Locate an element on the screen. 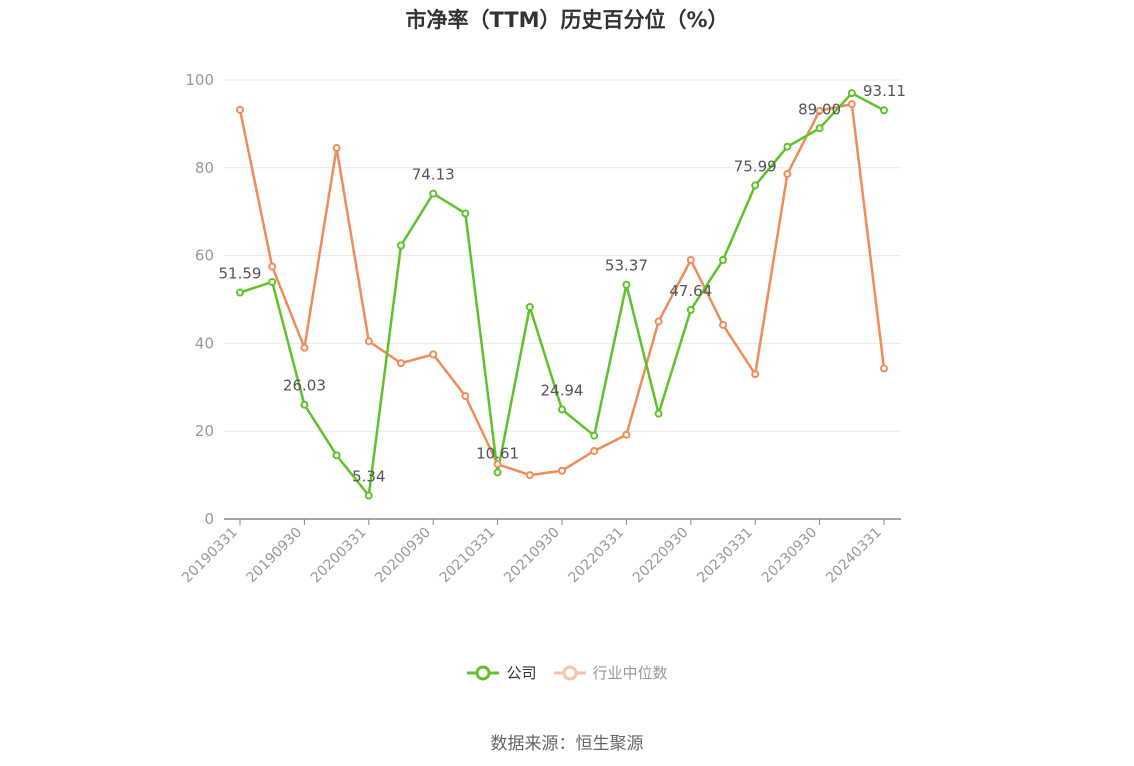  legend: 公司 行业中位数 is located at coordinates (567, 672).